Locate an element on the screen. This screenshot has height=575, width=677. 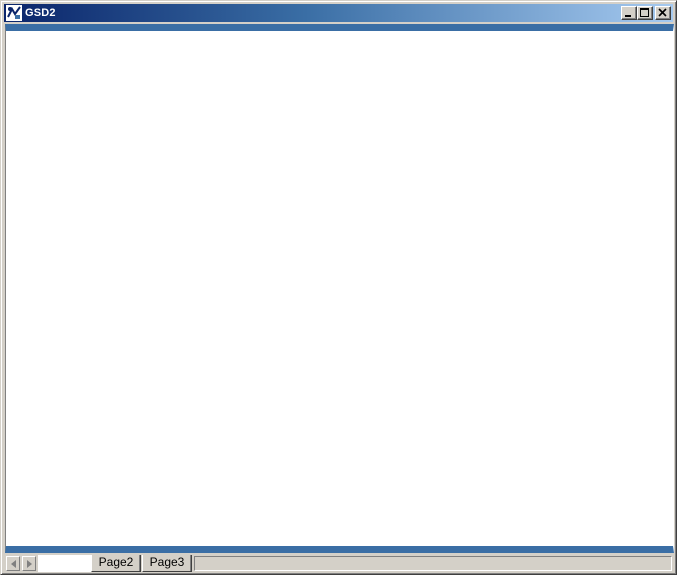
scroll-tabs-right-button is located at coordinates (29, 563).